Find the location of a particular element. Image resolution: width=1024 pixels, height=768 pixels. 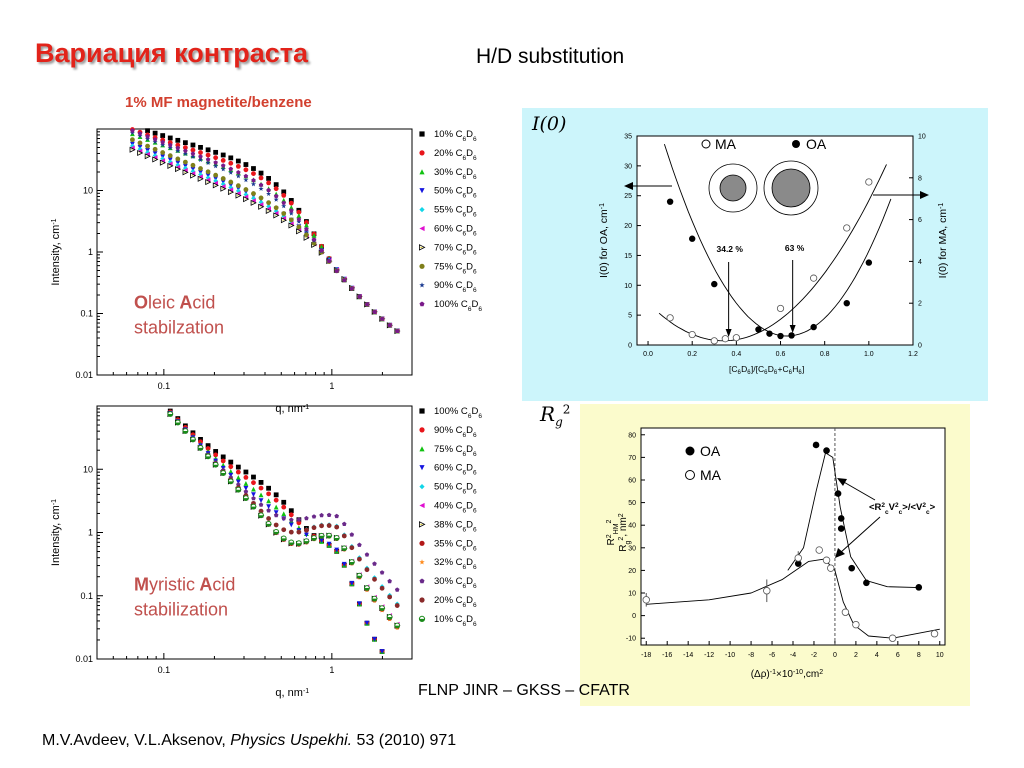

rg-xtick-label: -6 is located at coordinates (772, 655).